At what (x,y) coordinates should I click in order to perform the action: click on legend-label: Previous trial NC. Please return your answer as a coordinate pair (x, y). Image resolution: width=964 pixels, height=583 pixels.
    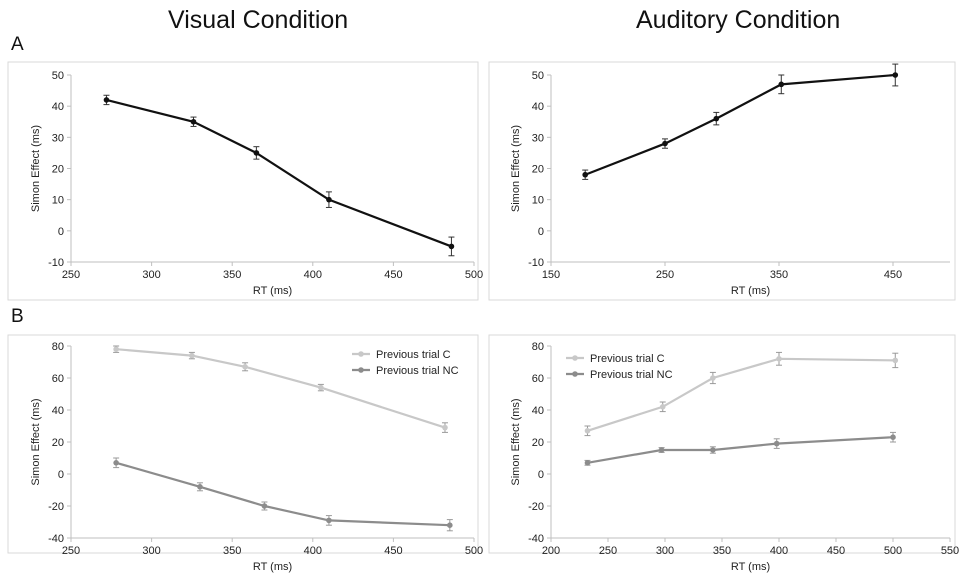
    Looking at the image, I should click on (631, 375).